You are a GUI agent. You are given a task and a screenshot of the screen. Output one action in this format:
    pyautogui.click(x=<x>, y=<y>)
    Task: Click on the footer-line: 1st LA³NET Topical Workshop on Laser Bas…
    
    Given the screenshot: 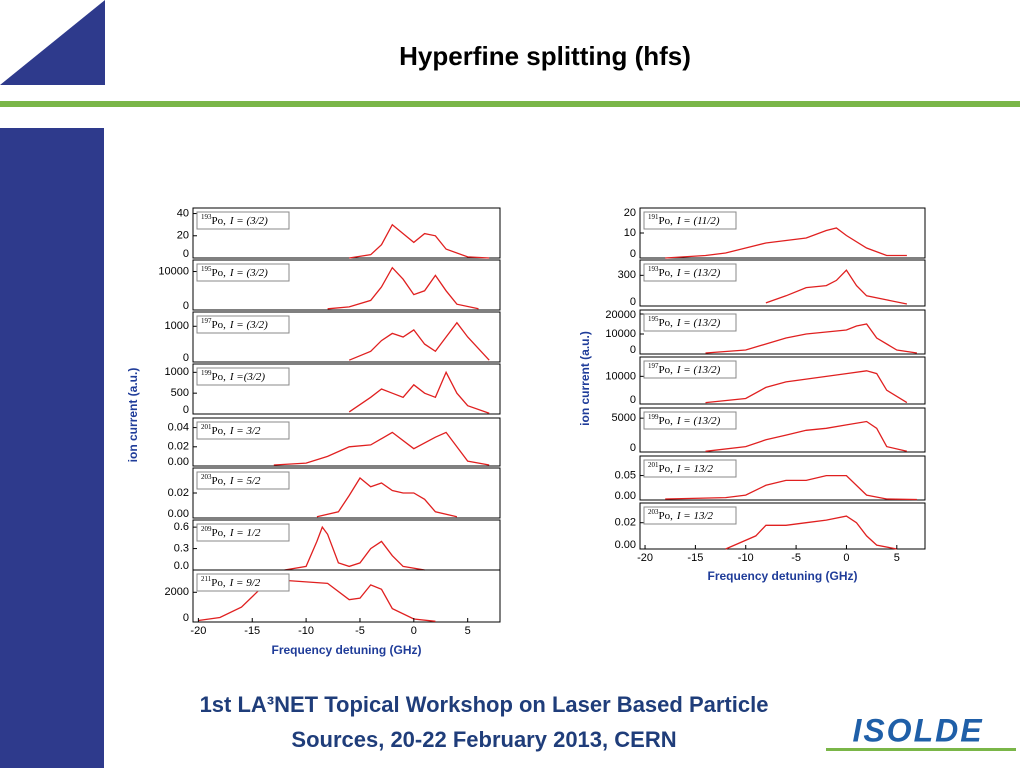 What is the action you would take?
    pyautogui.click(x=484, y=704)
    